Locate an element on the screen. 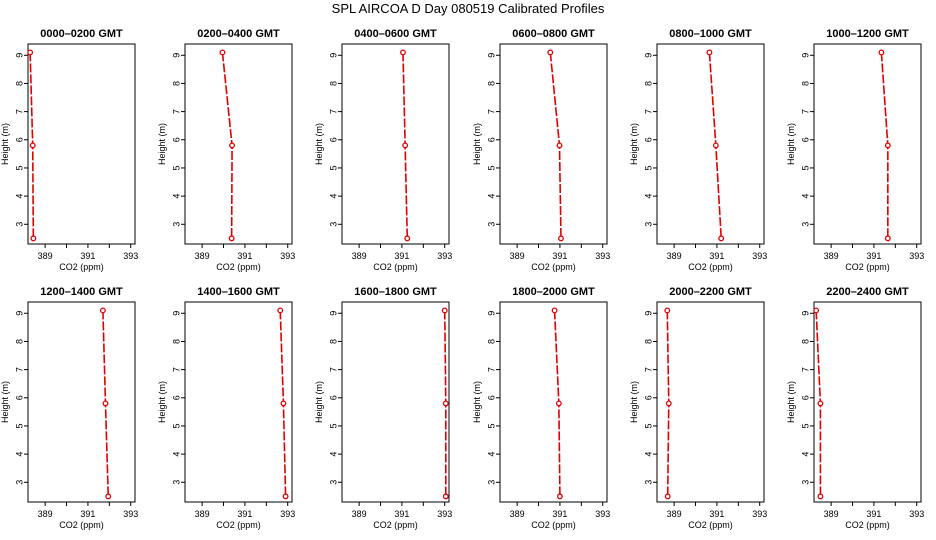 The width and height of the screenshot is (936, 540). panel-title: 2200–2400 GMT is located at coordinates (867, 292).